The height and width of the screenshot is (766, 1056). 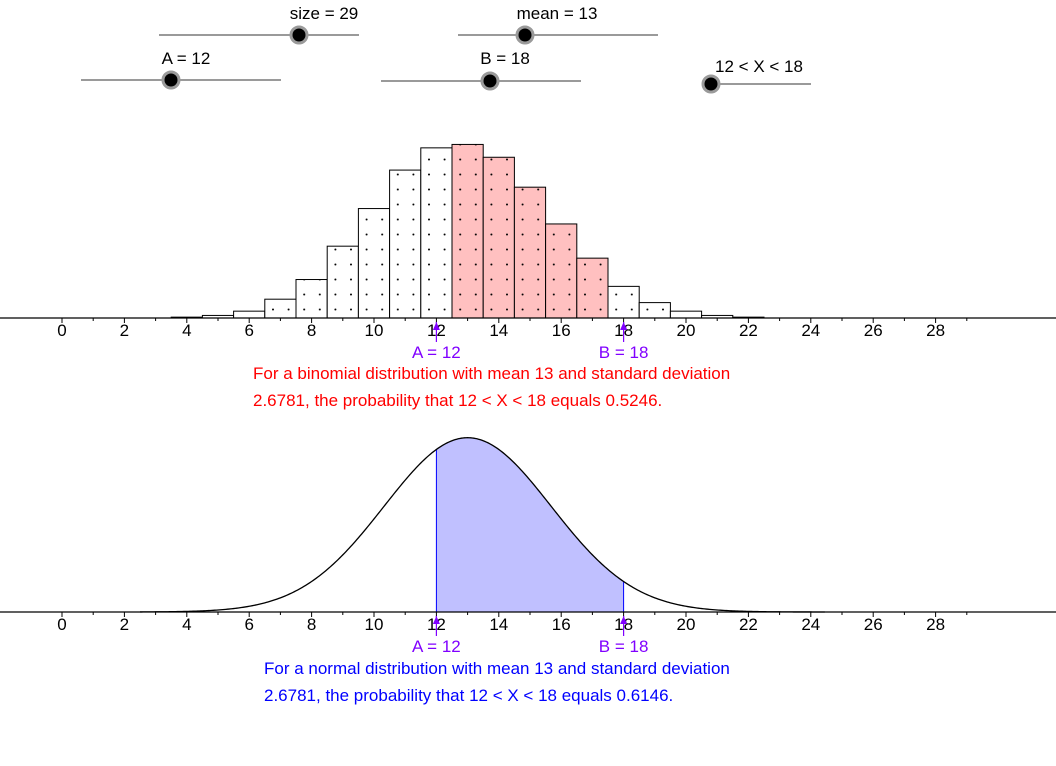 What do you see at coordinates (761, 84) in the screenshot?
I see `range-slider-track` at bounding box center [761, 84].